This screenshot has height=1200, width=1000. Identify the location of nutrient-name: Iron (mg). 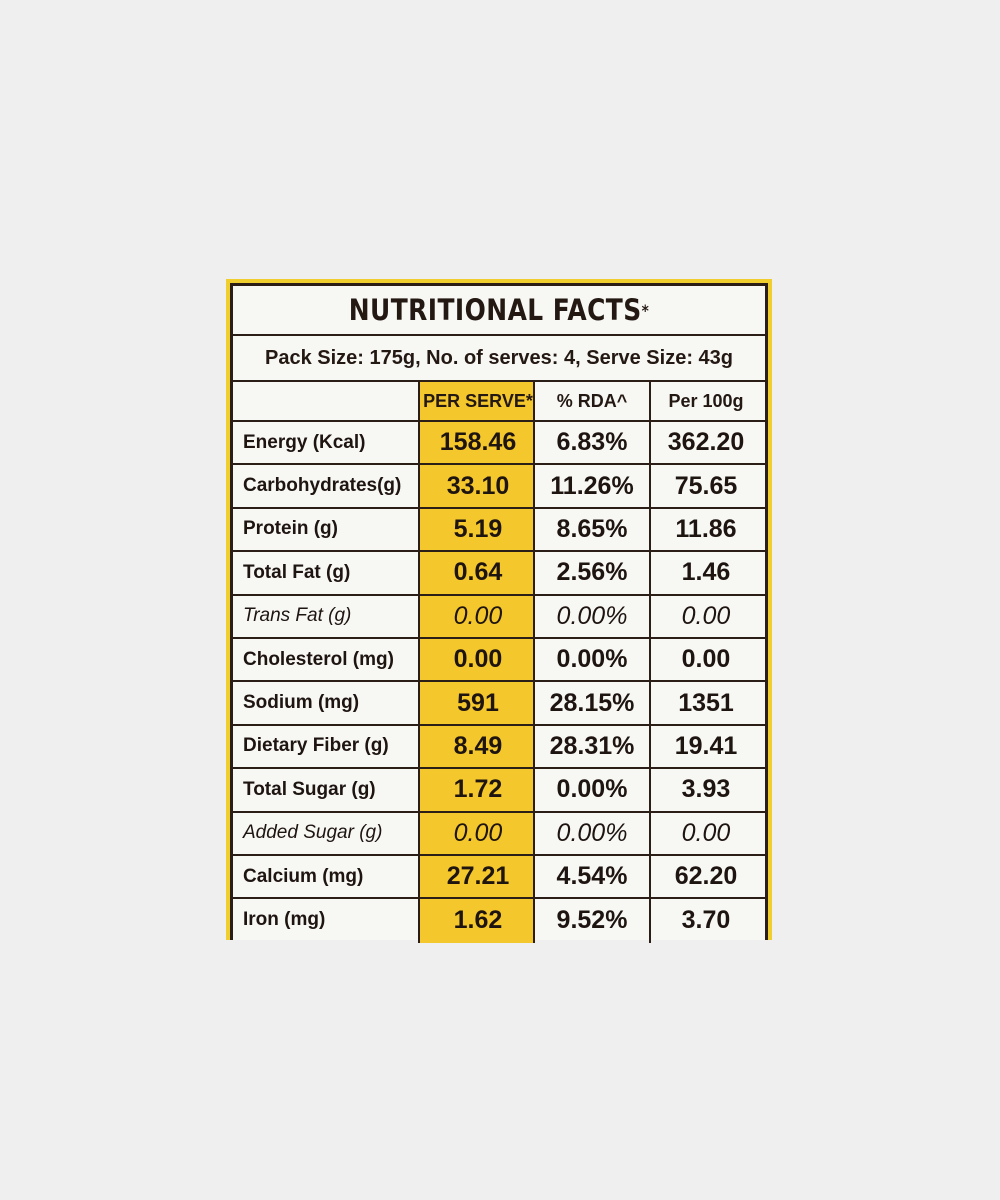
(284, 920).